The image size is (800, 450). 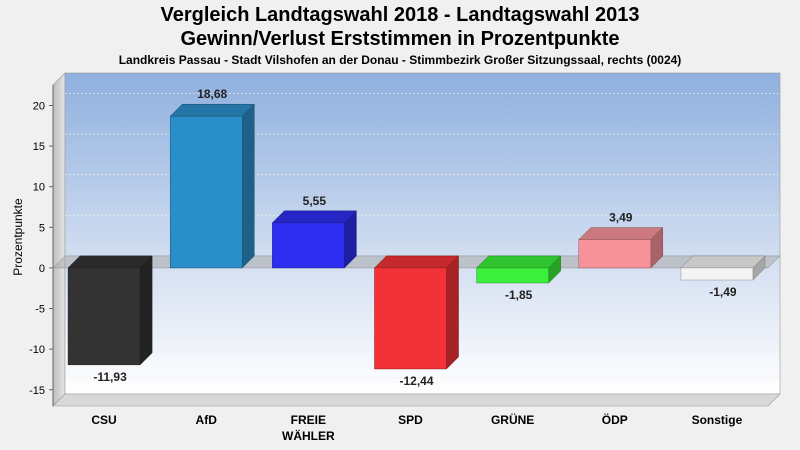 I want to click on y-tick-label: 15, so click(x=39, y=147).